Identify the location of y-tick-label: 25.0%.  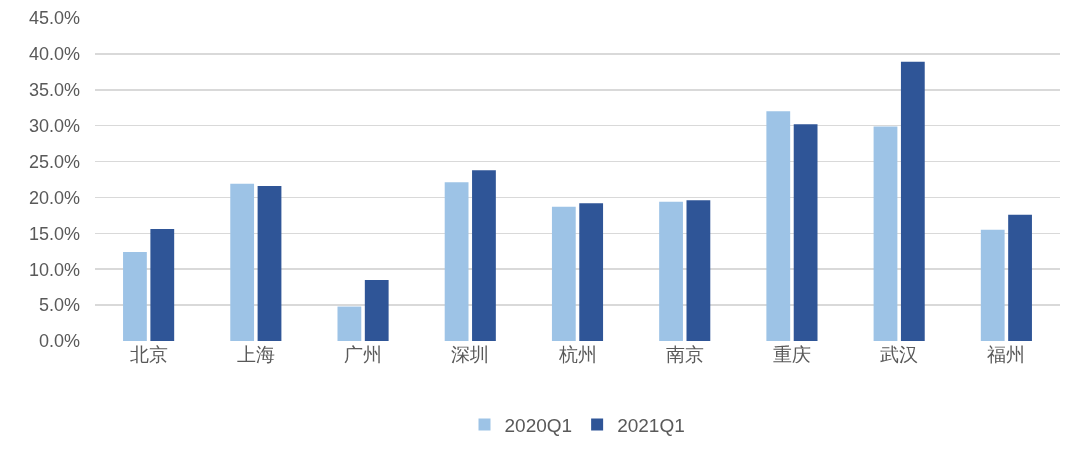
(54, 161).